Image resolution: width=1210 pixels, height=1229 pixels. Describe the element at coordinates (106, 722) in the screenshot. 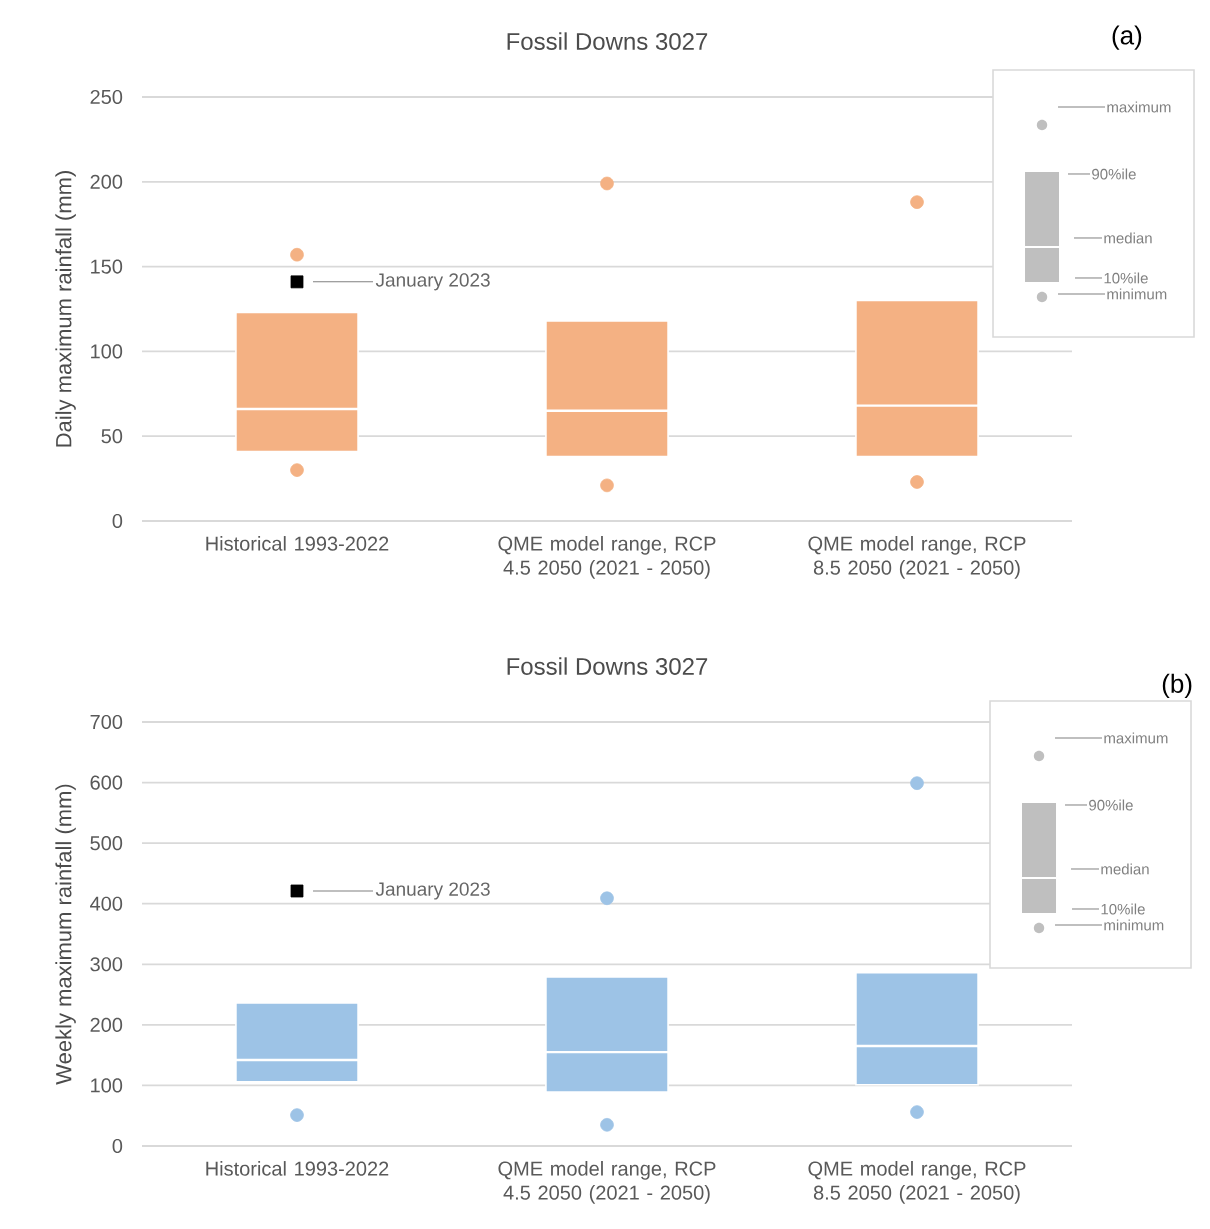

I see `y-tick-label: 700` at that location.